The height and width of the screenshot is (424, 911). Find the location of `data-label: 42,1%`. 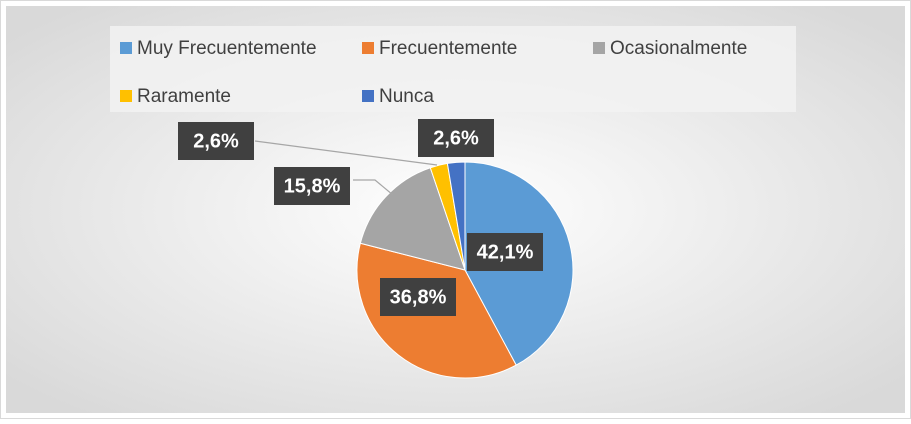

data-label: 42,1% is located at coordinates (505, 252).